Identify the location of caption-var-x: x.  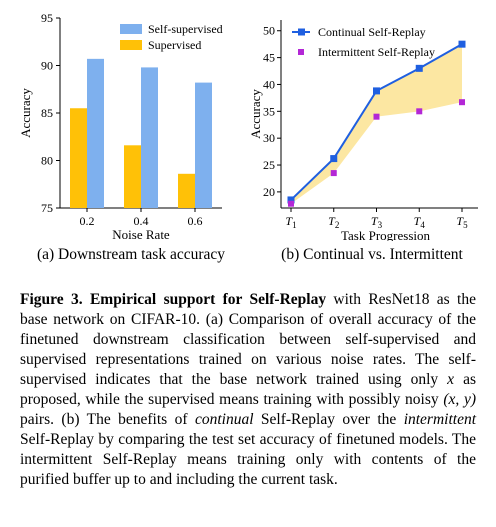
(451, 379).